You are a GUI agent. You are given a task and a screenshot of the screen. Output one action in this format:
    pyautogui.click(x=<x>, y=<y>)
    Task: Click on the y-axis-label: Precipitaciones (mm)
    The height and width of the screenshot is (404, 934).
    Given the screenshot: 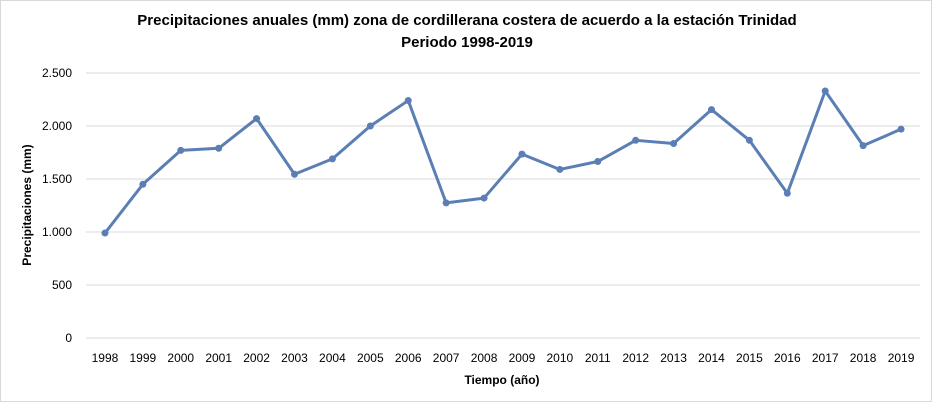 What is the action you would take?
    pyautogui.click(x=27, y=204)
    